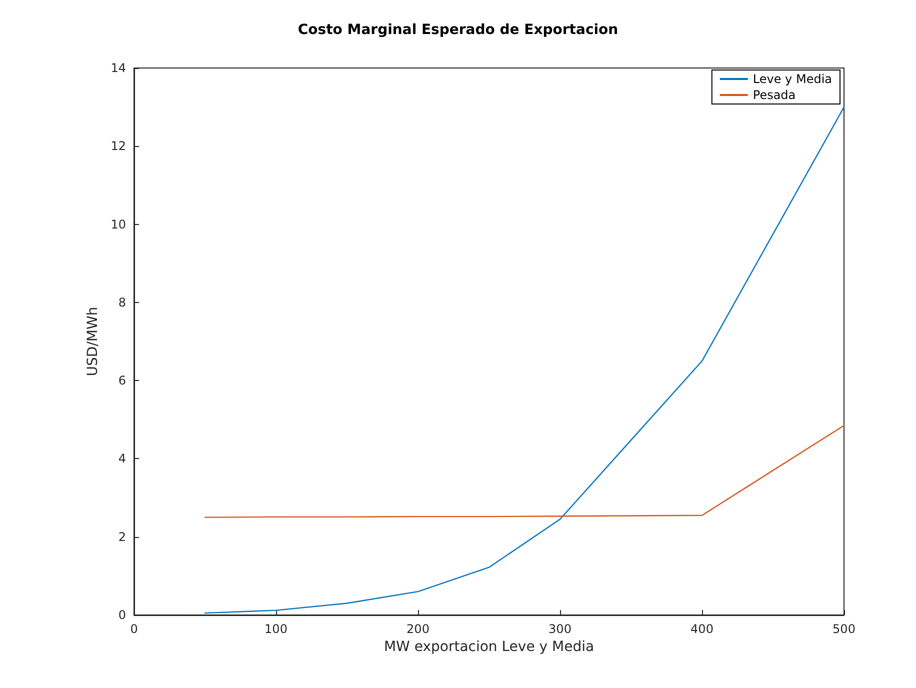 Image resolution: width=916 pixels, height=688 pixels. I want to click on x-tick-label: 500, so click(844, 629).